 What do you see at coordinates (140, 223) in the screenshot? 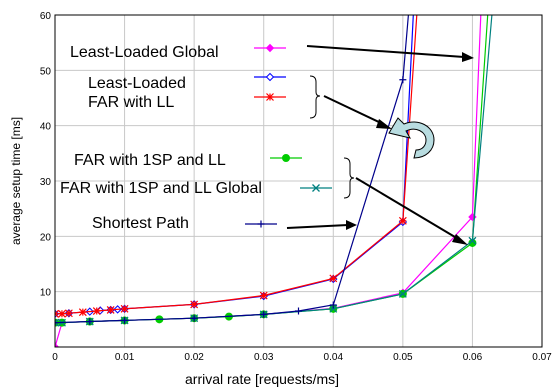
I see `legend-label-shortest-path: Shortest Path` at bounding box center [140, 223].